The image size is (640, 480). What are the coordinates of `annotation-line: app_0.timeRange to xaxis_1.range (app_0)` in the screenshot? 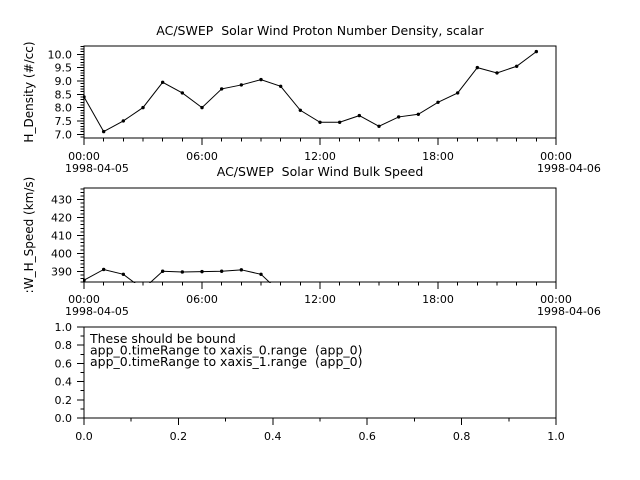 It's located at (226, 361).